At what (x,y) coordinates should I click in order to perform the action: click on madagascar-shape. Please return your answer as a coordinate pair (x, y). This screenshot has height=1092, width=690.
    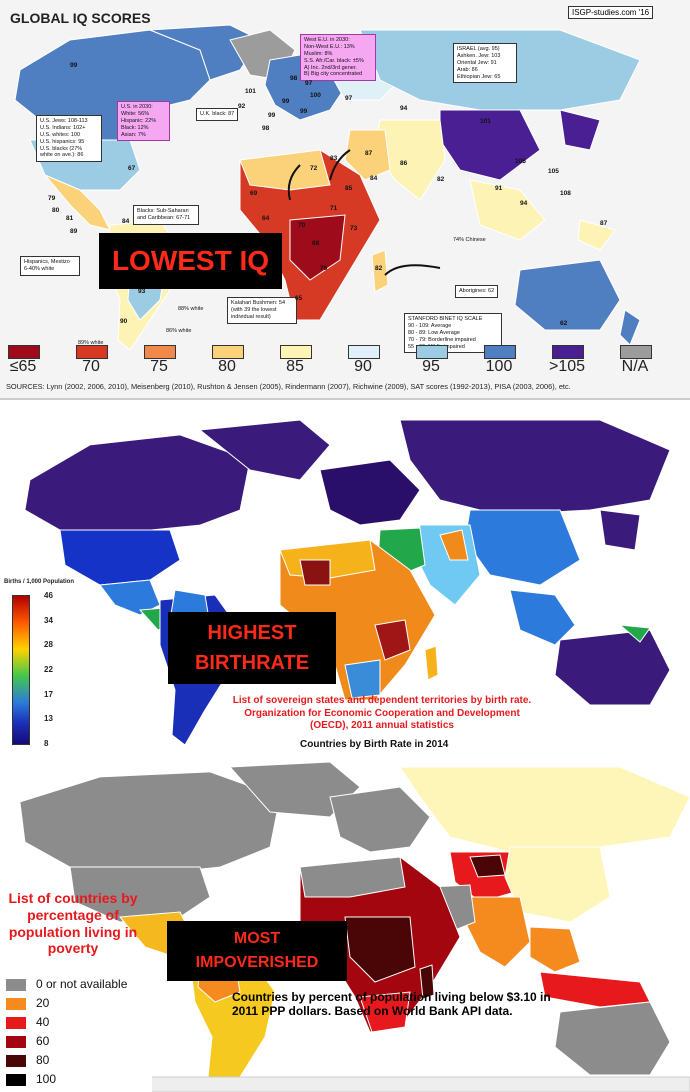
    Looking at the image, I should click on (380, 271).